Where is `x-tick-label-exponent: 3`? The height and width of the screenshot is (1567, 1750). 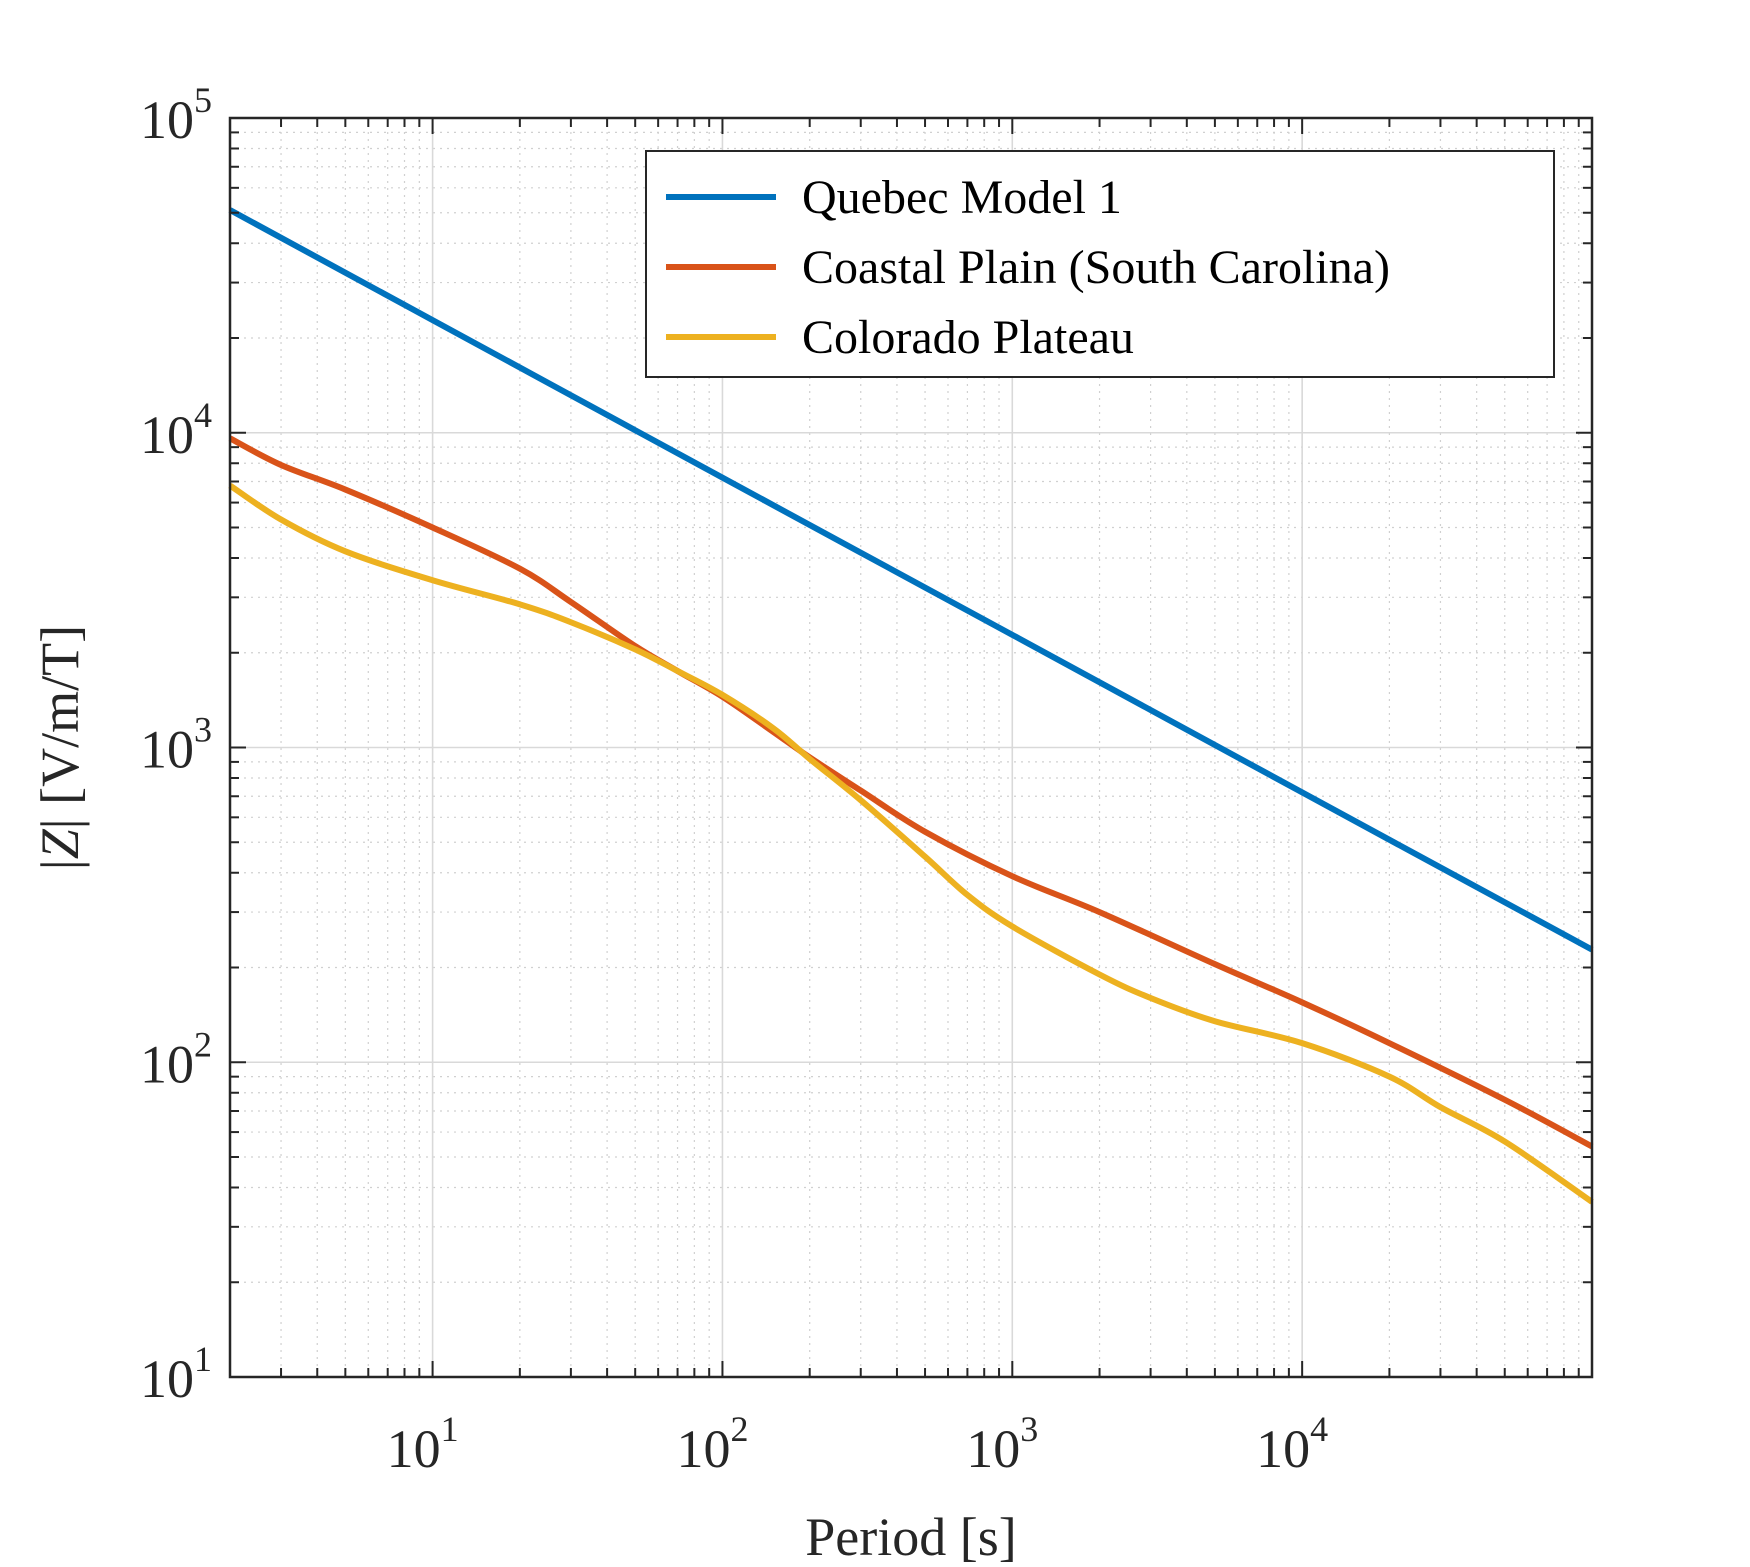 x-tick-label-exponent: 3 is located at coordinates (1029, 1429).